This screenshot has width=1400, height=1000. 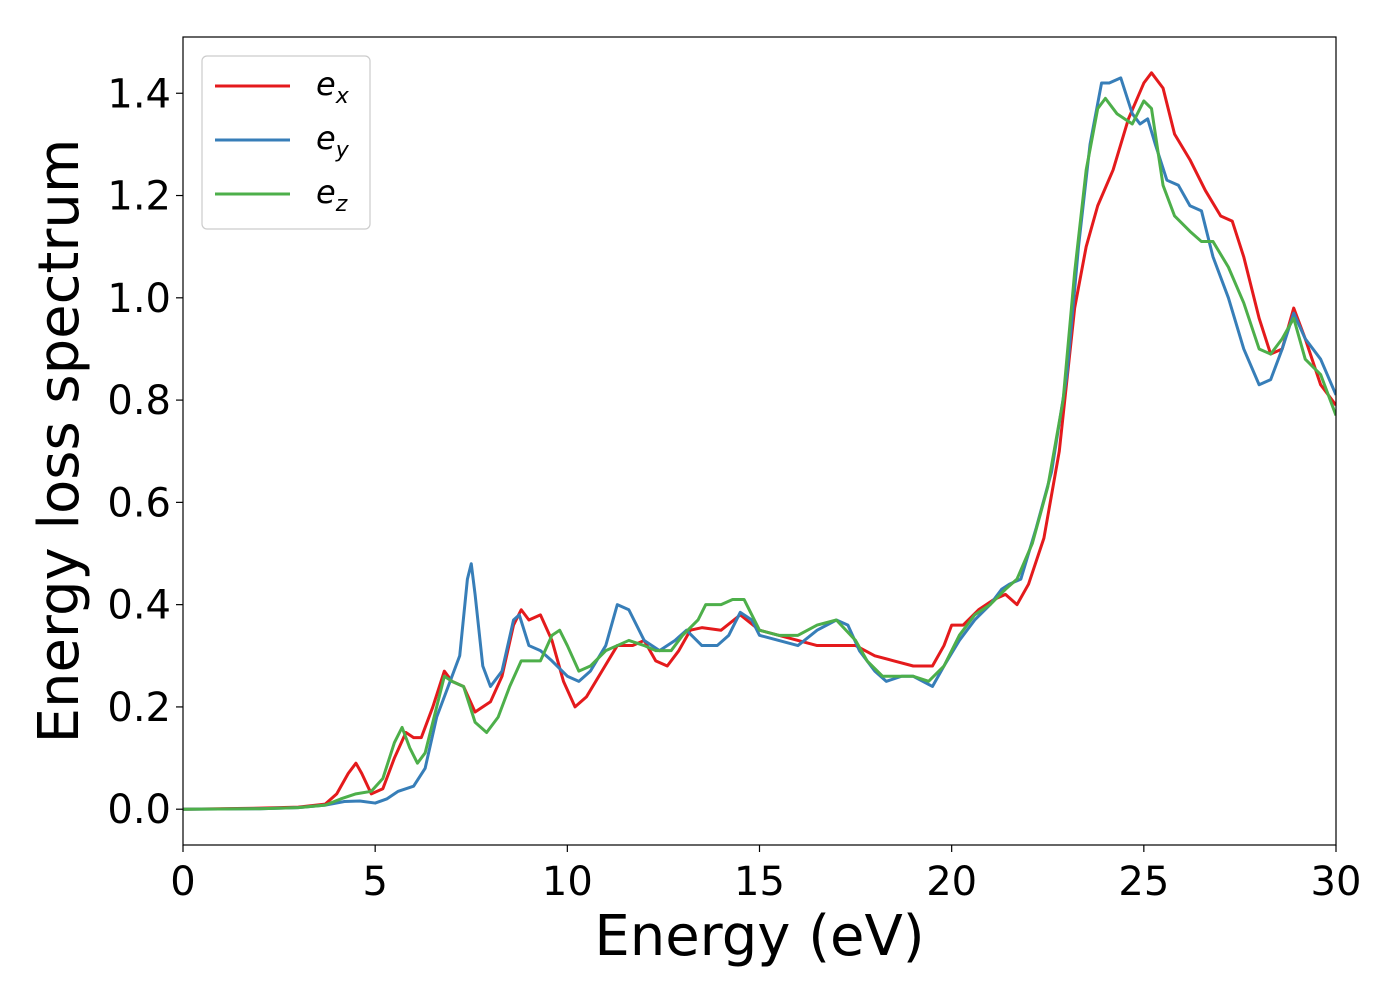 I want to click on x-tick-label: 25, so click(x=1143, y=882).